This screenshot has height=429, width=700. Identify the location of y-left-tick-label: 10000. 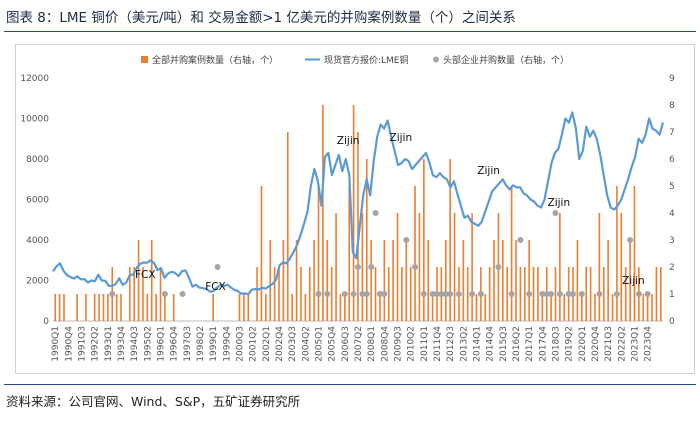
(34, 120).